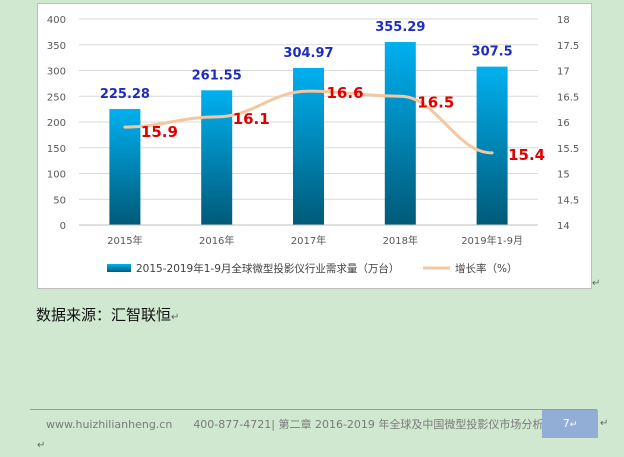 The width and height of the screenshot is (624, 457). Describe the element at coordinates (411, 424) in the screenshot. I see `footer-chapter: 第二章 2016-2019 年全球及中国微型投影仪市场分析` at that location.